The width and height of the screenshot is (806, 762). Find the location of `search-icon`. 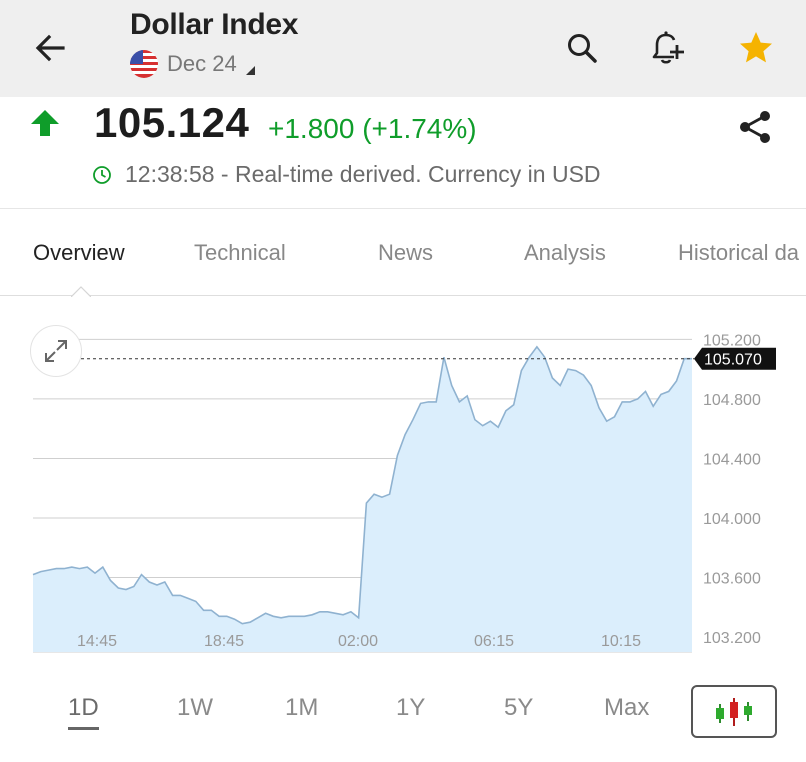

search-icon is located at coordinates (582, 48).